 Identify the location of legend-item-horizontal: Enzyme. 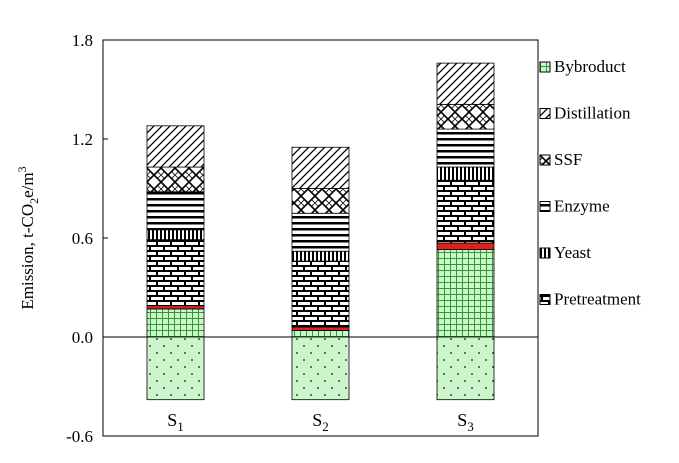
(574, 206).